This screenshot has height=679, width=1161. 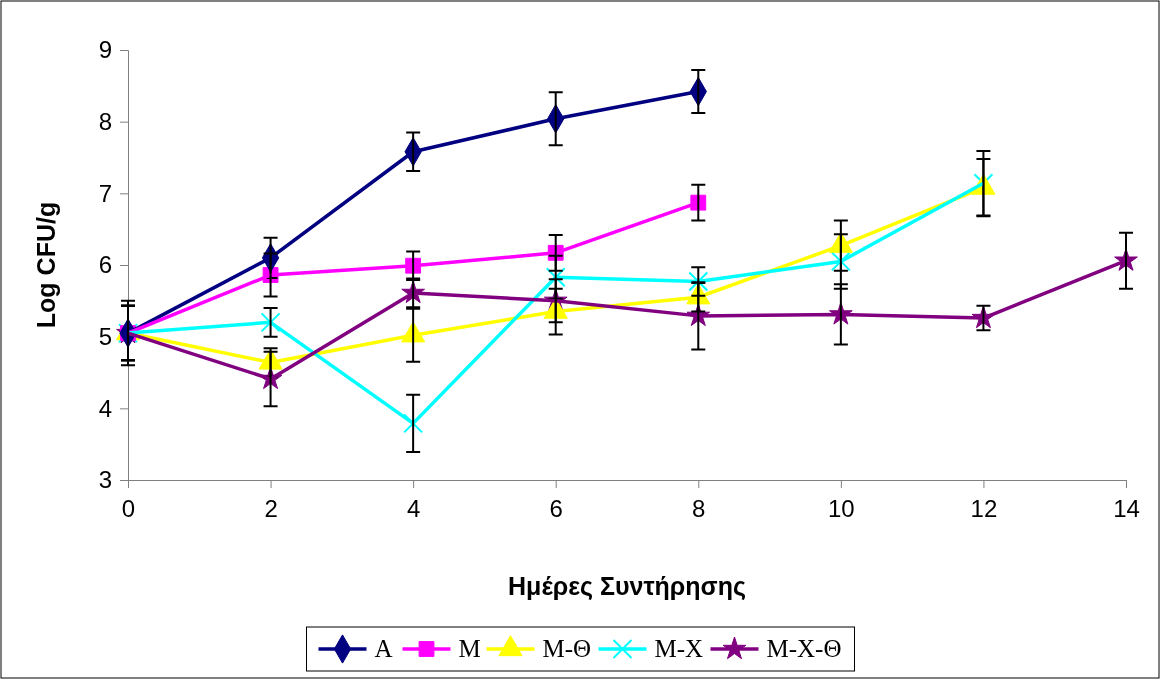 I want to click on legend-label: M, so click(x=469, y=648).